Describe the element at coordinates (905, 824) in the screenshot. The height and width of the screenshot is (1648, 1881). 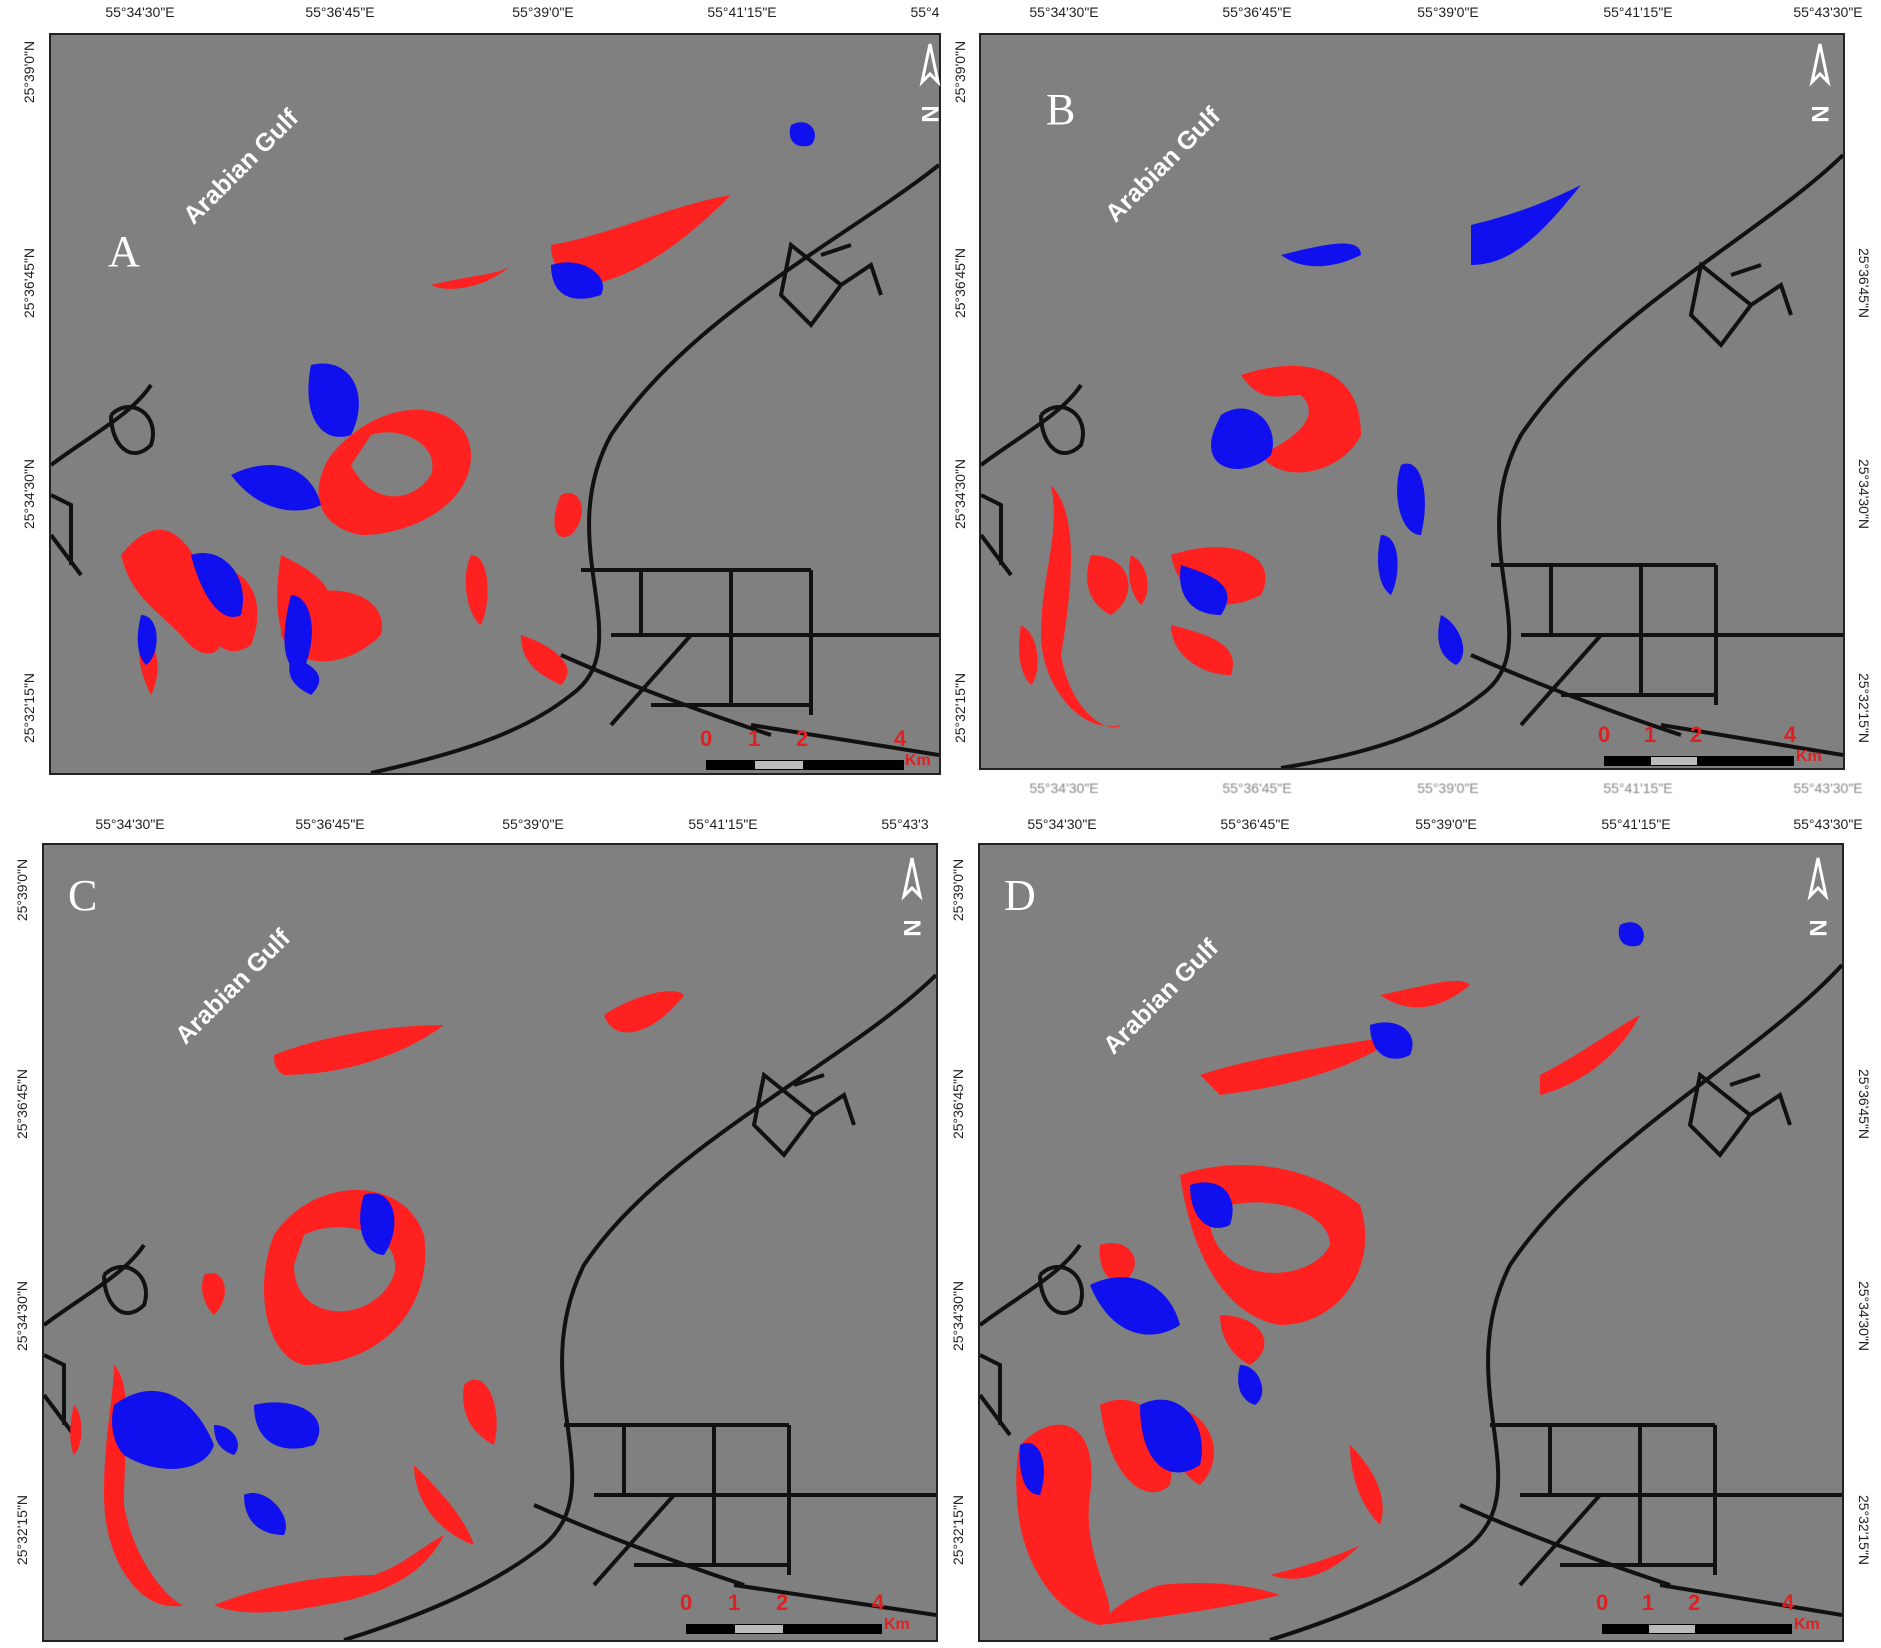
I see `lon-tick: 55°43'3` at that location.